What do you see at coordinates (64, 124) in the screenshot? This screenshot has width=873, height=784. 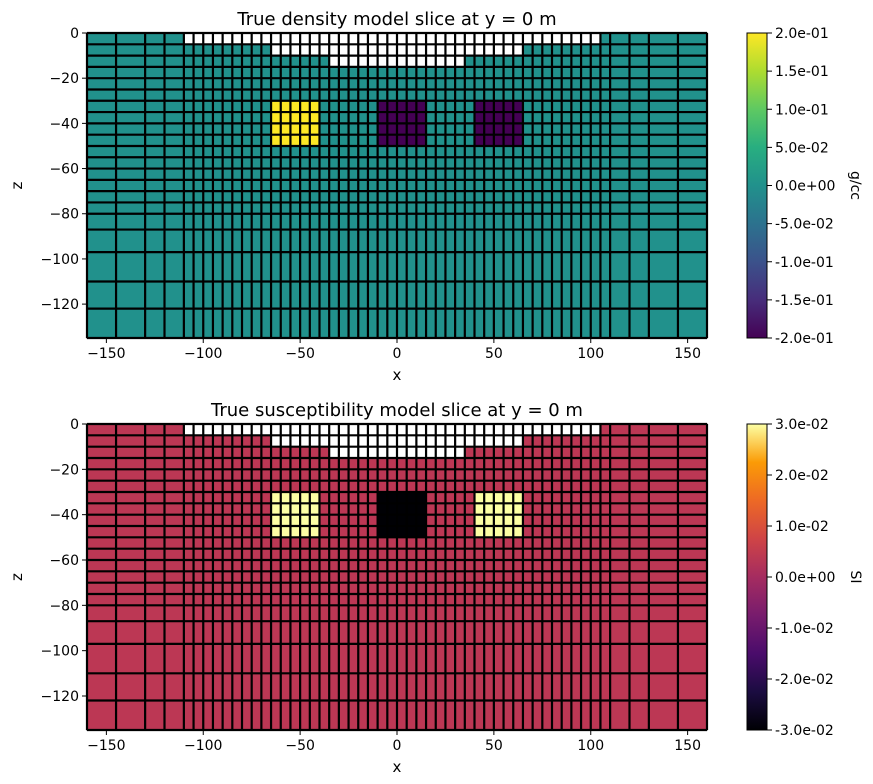 I see `y-tick-label: −40` at bounding box center [64, 124].